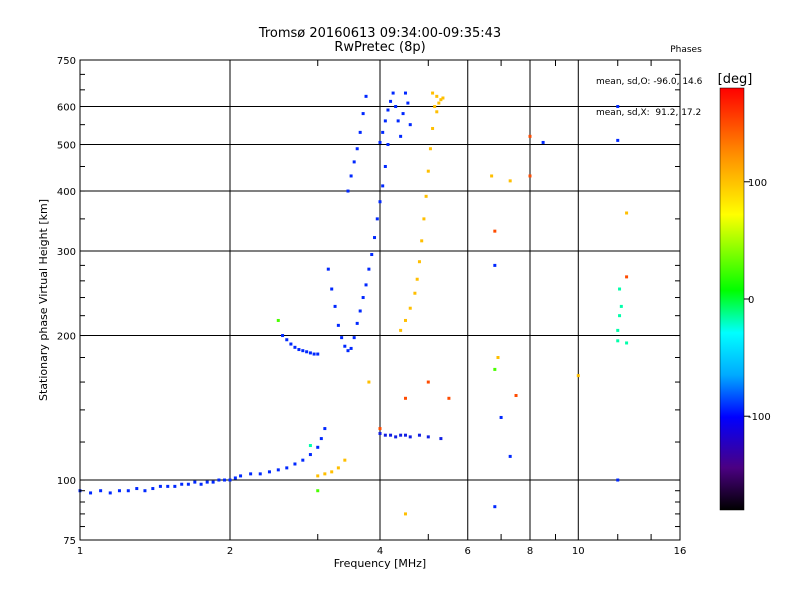 The height and width of the screenshot is (600, 800). Describe the element at coordinates (66, 146) in the screenshot. I see `y-tick-label: 500` at that location.